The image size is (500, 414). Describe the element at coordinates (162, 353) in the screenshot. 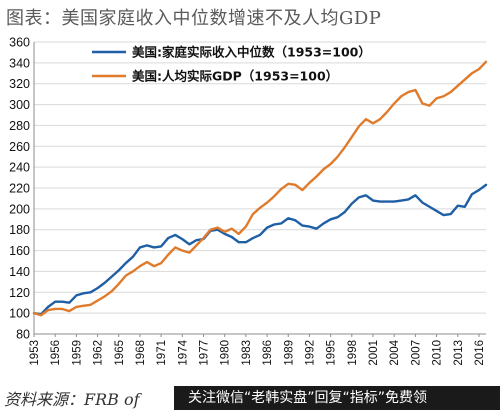

I see `x-tick-label: 1971` at that location.